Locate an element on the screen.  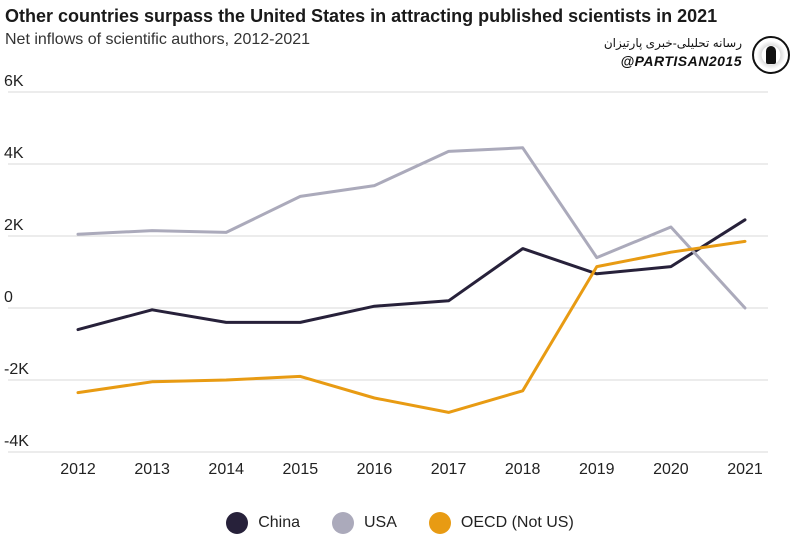
y-tick-label: 0 is located at coordinates (8, 297).